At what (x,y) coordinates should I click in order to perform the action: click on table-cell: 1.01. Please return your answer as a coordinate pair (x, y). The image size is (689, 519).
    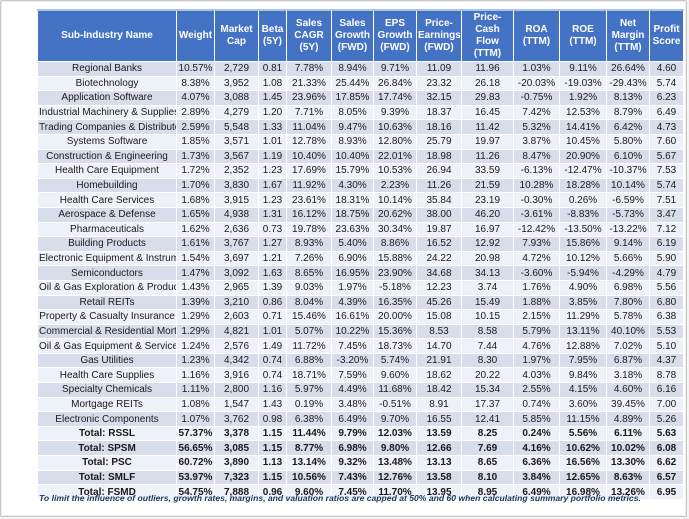
    Looking at the image, I should click on (272, 331).